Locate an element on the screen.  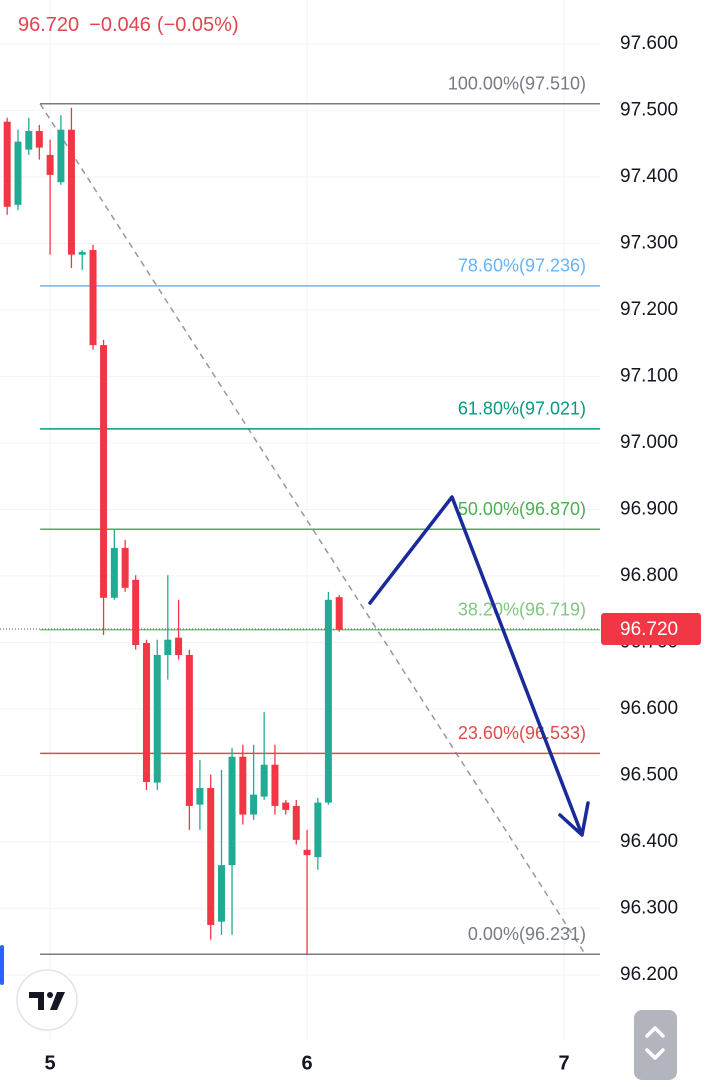
y-tick-label: 96.900 is located at coordinates (649, 508).